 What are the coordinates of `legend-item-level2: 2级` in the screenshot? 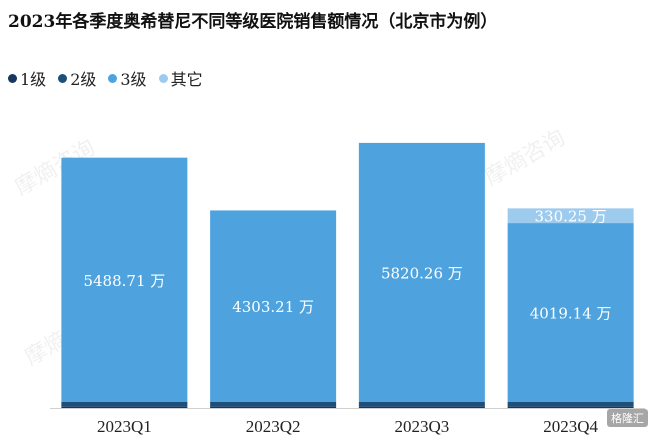 It's located at (77, 78).